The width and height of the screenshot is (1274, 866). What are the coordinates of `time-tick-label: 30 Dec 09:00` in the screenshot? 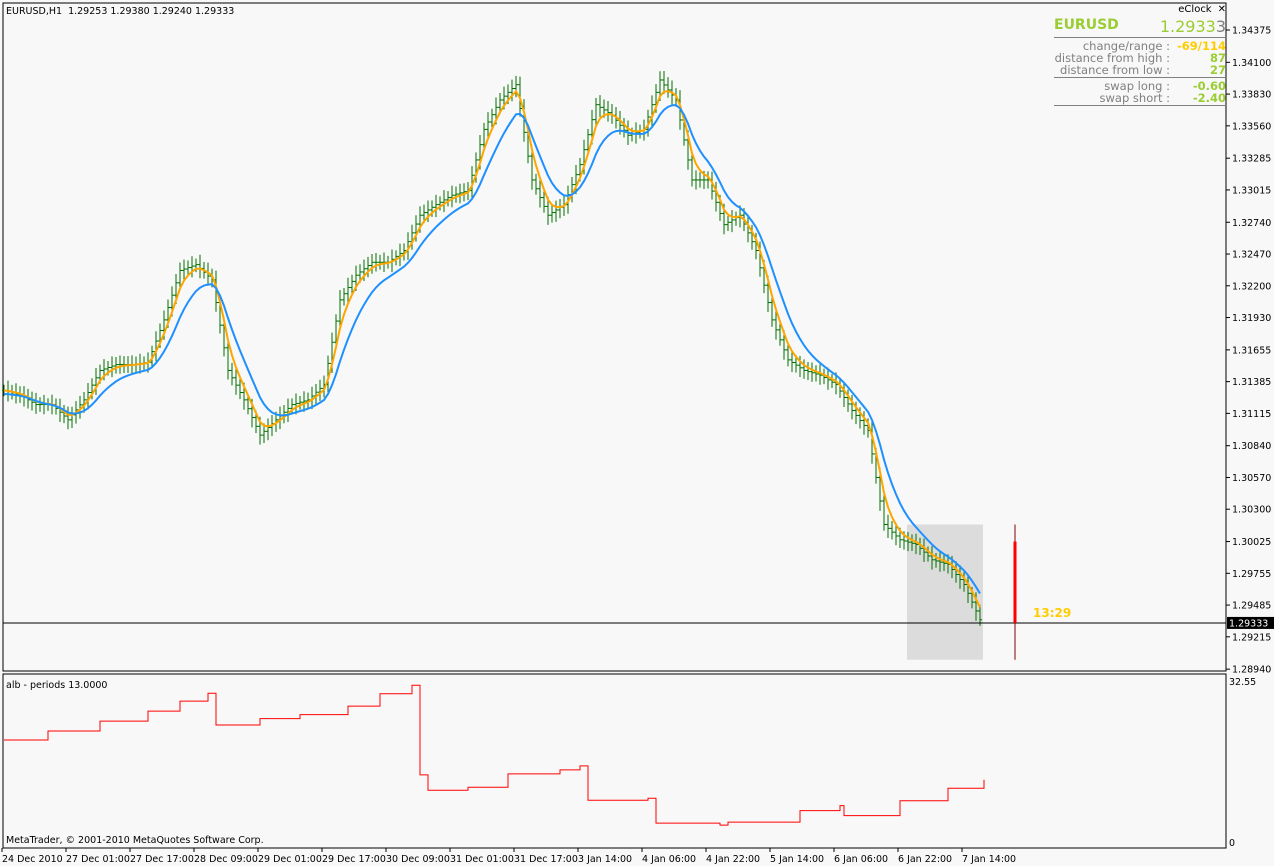 It's located at (418, 859).